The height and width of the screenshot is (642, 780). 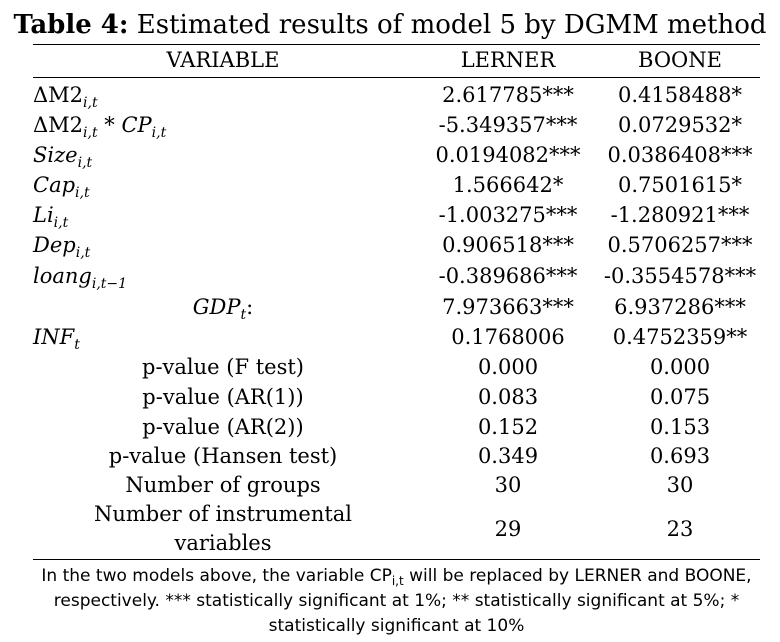 What do you see at coordinates (508, 95) in the screenshot?
I see `lerner-cell: 2.617785***` at bounding box center [508, 95].